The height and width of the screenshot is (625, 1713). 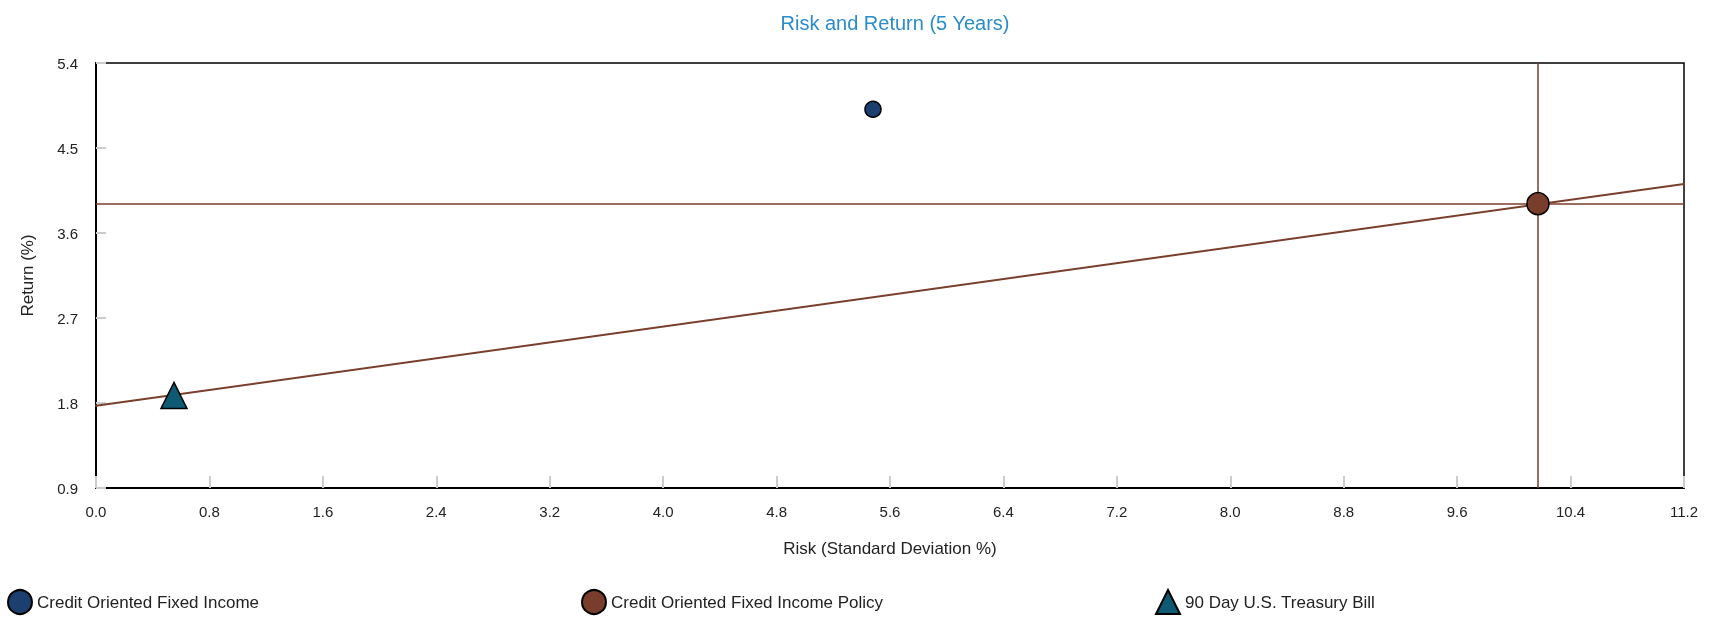 I want to click on y-axis-title: Return (%), so click(x=27, y=275).